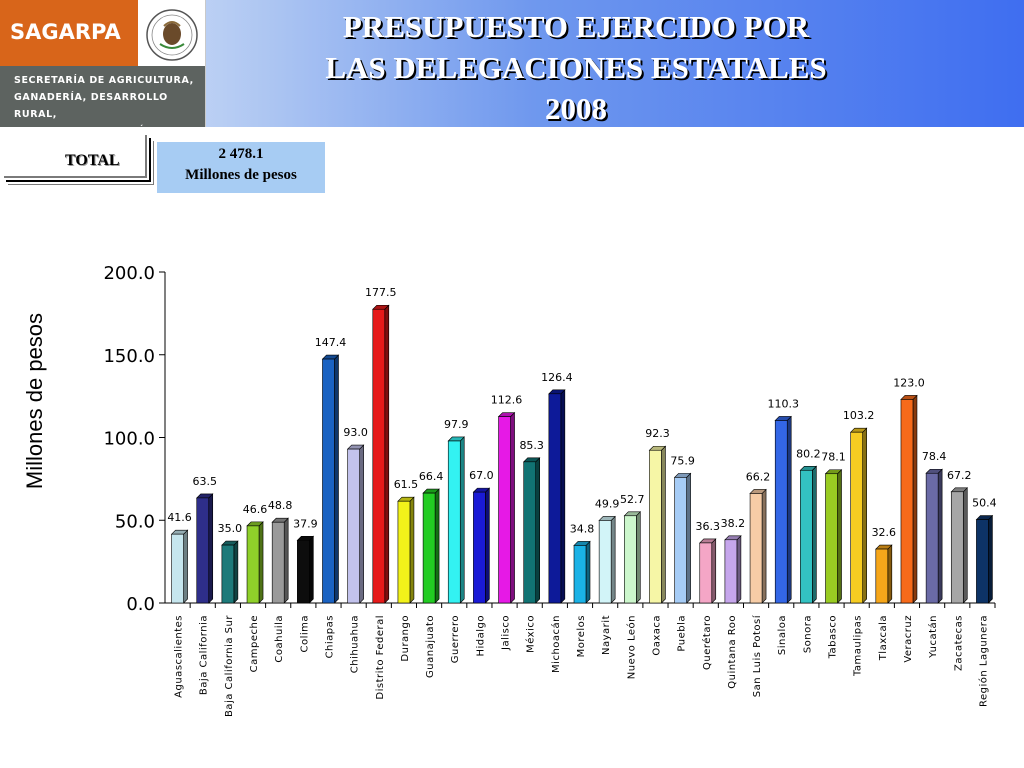 The width and height of the screenshot is (1024, 768). Describe the element at coordinates (958, 643) in the screenshot. I see `x-tick-label: Zacatecas` at that location.